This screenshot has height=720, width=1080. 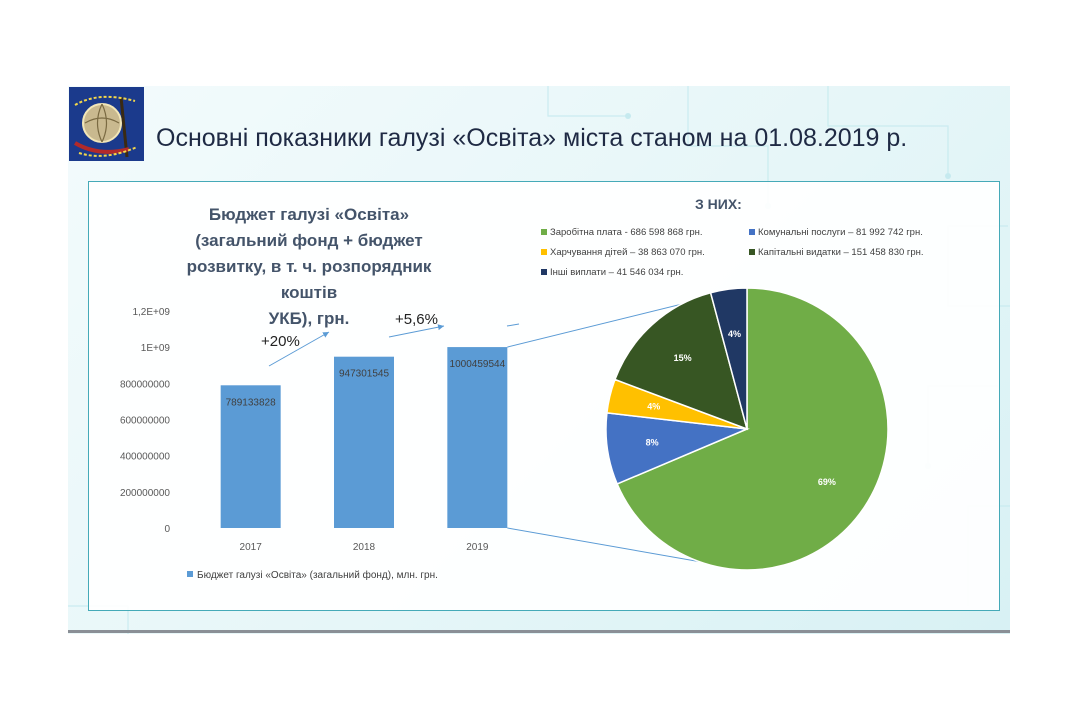 What do you see at coordinates (309, 240) in the screenshot?
I see `bar-chart-title-line: (загальний фонд + бюджет` at bounding box center [309, 240].